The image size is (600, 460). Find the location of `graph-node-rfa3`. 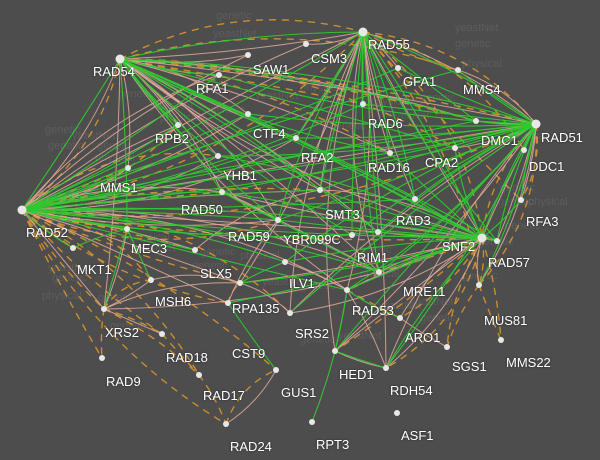

graph-node-rfa3 is located at coordinates (521, 200).